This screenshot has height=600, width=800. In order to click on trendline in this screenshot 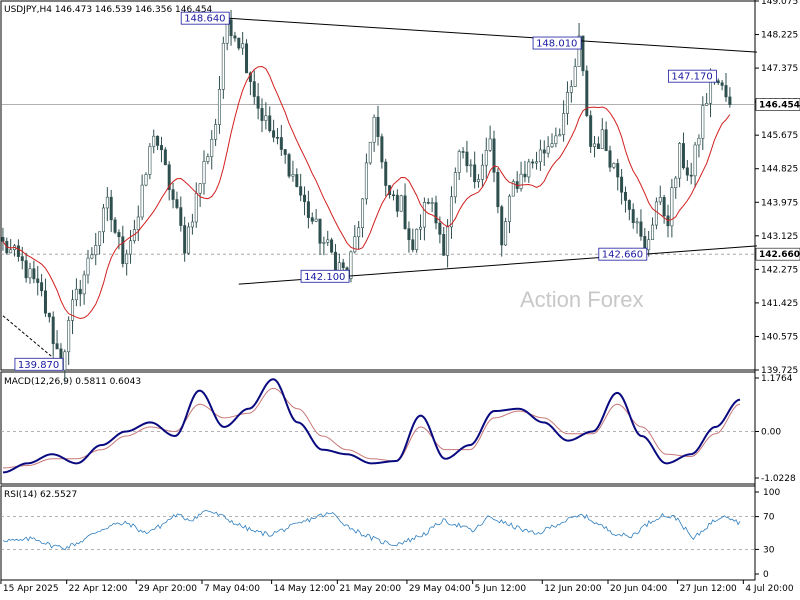, I will do `click(492, 35)`.